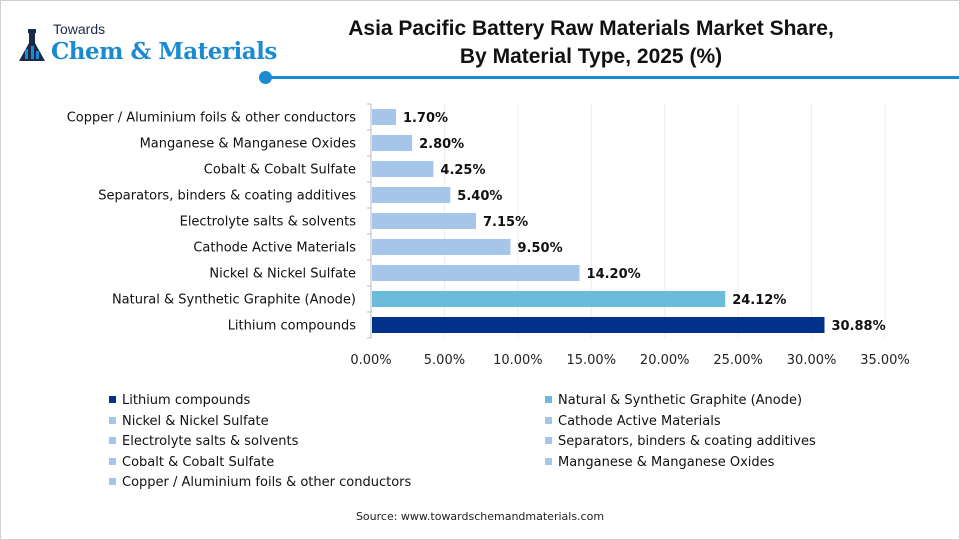 The width and height of the screenshot is (960, 540). I want to click on data-label: 9.50%, so click(540, 248).